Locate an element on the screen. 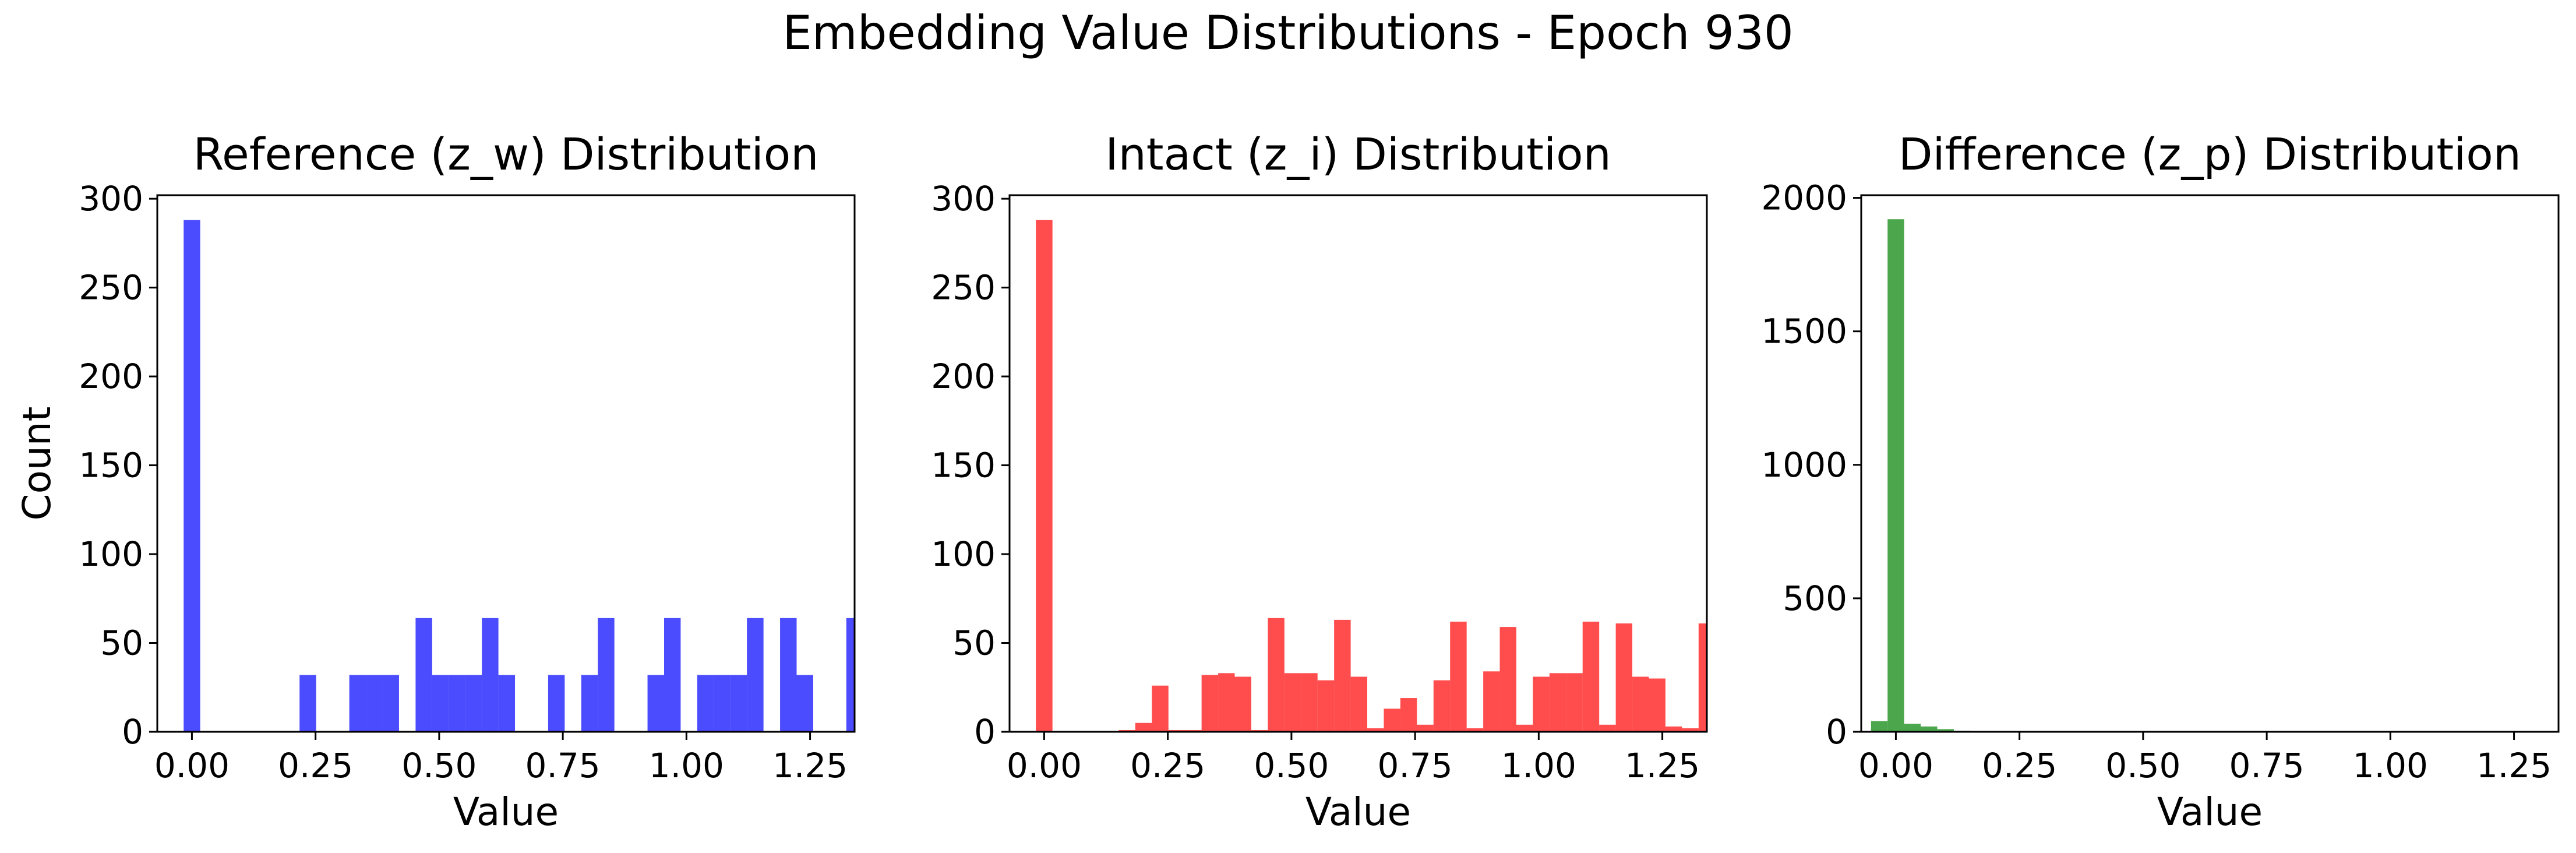 The height and width of the screenshot is (853, 2576). chart-title: Intact (z_i) Distribution is located at coordinates (1358, 154).